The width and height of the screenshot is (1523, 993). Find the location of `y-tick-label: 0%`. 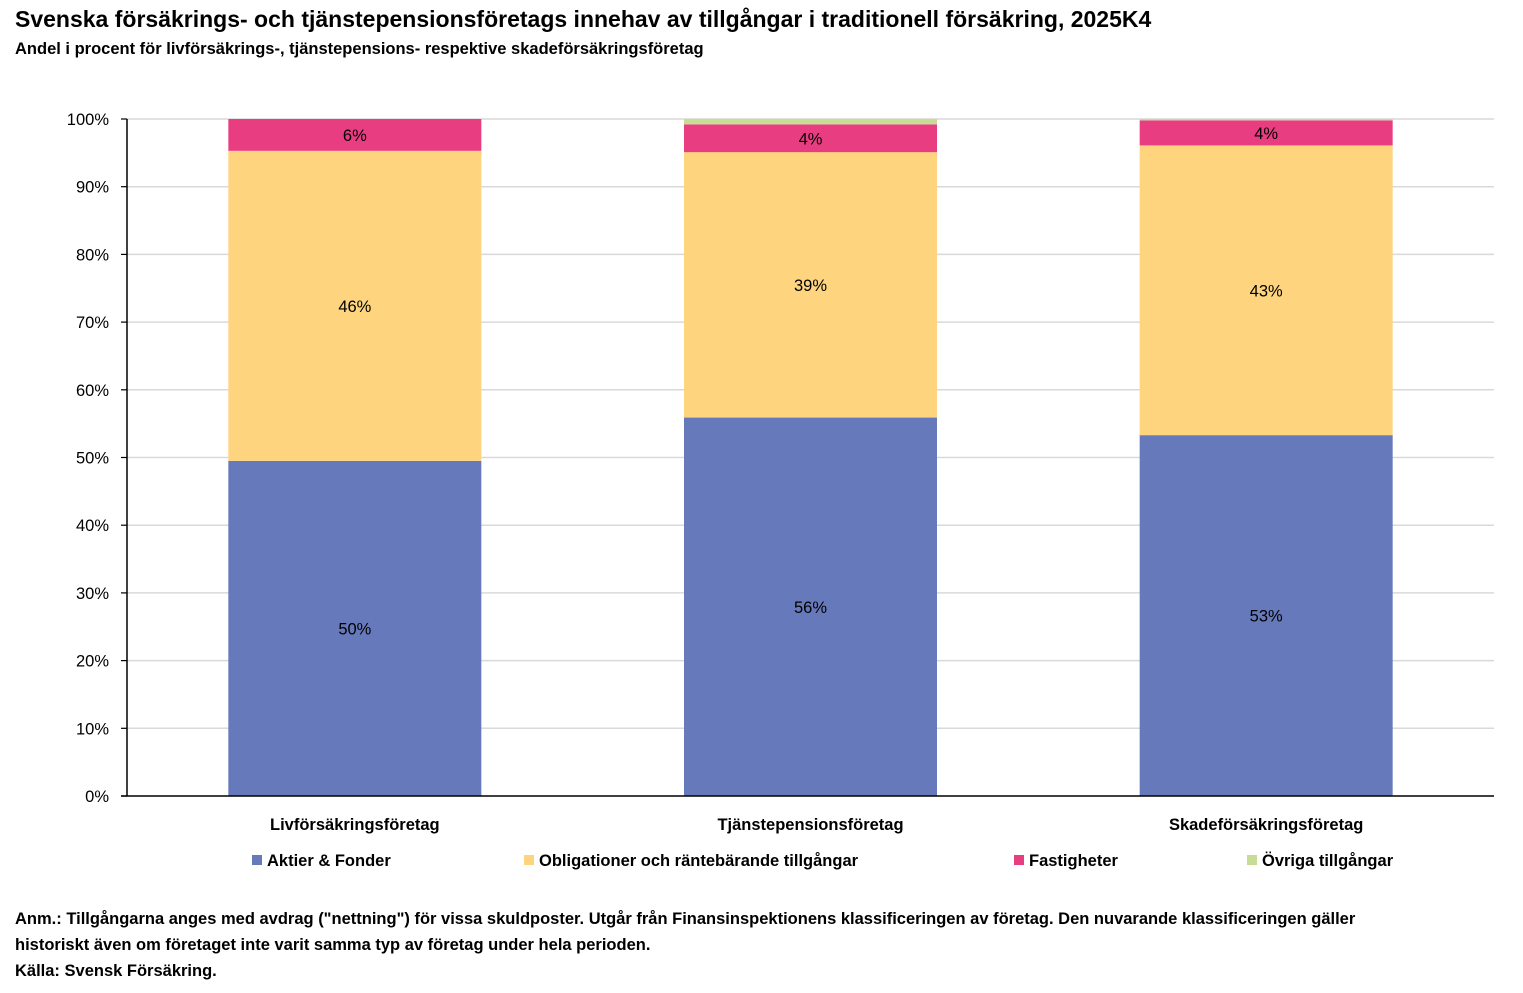

y-tick-label: 0% is located at coordinates (97, 797).